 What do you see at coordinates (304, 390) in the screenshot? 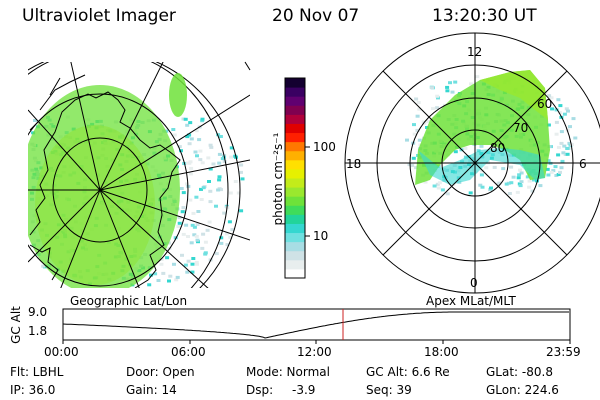
I see `dsp-value: -3.9` at bounding box center [304, 390].